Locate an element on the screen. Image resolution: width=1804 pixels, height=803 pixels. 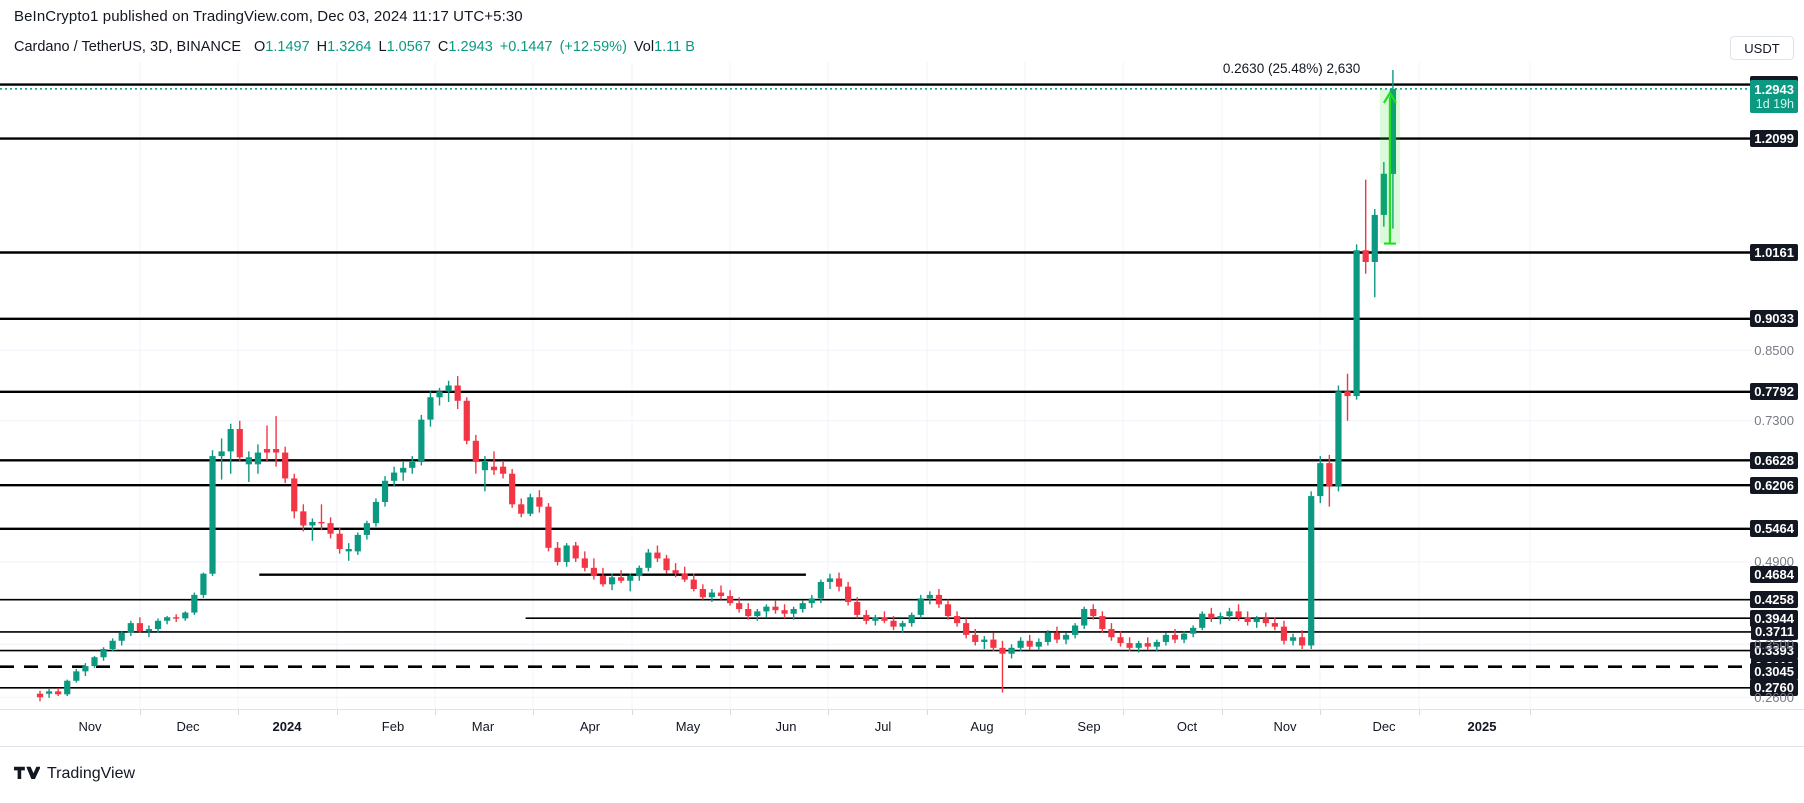
price-axis-level-tag: 0.6206 is located at coordinates (1774, 485).